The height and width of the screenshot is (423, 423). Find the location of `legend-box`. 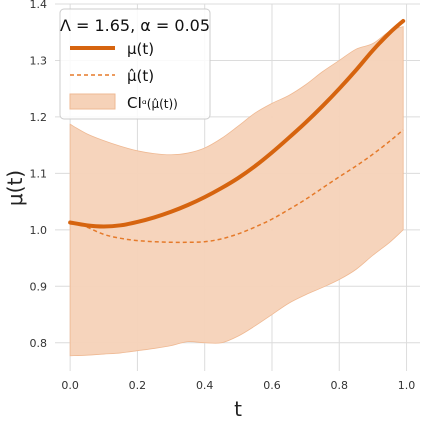

legend-box is located at coordinates (135, 64).